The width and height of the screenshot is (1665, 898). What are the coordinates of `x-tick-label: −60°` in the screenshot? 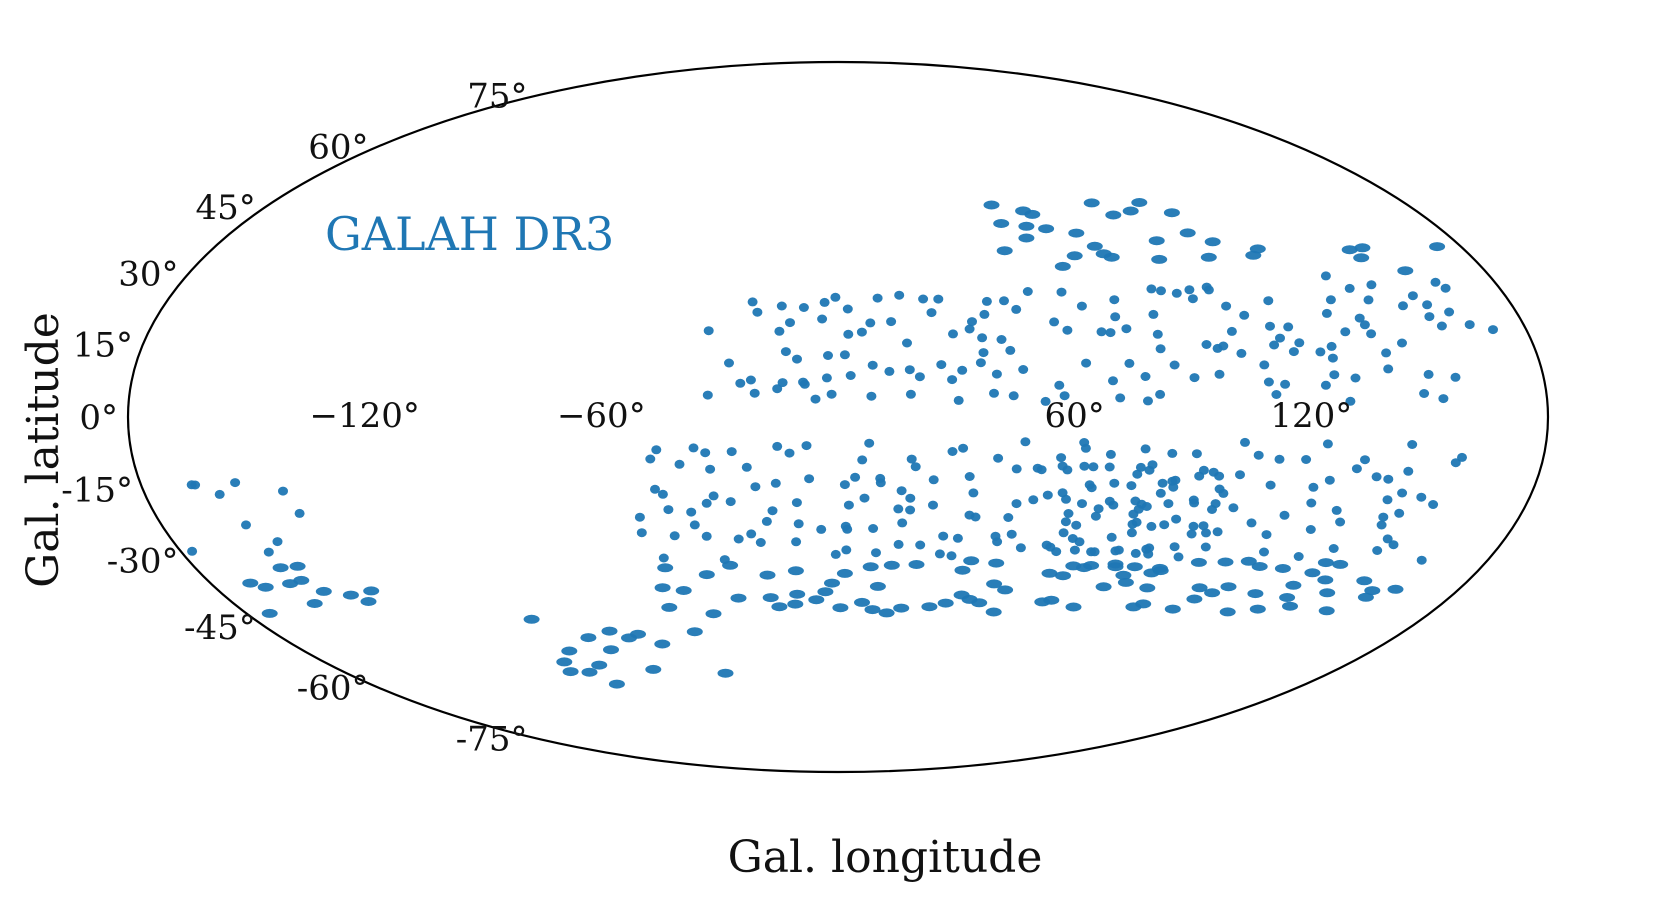 It's located at (601, 416).